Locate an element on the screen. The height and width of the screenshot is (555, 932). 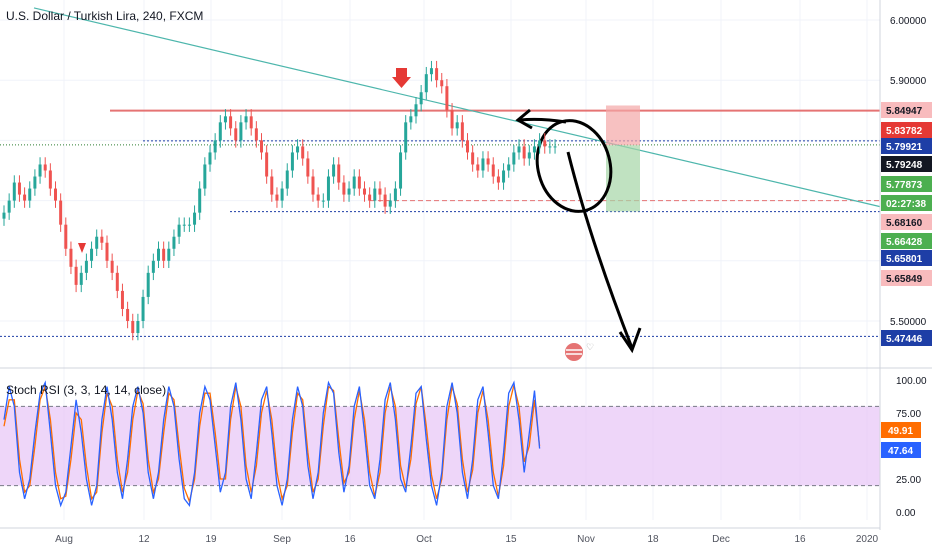
x-tick-label: Sep is located at coordinates (282, 539).